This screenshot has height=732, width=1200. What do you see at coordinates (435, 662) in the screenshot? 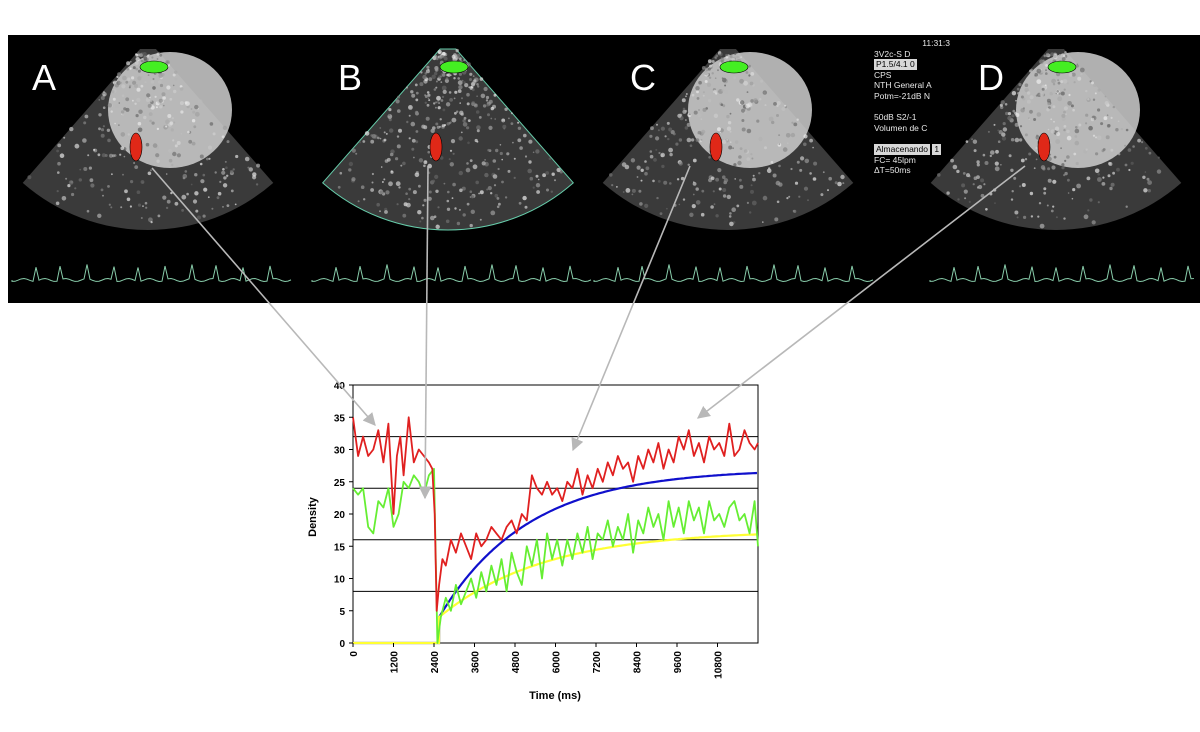
I see `x-tick-label: 2400` at bounding box center [435, 662].